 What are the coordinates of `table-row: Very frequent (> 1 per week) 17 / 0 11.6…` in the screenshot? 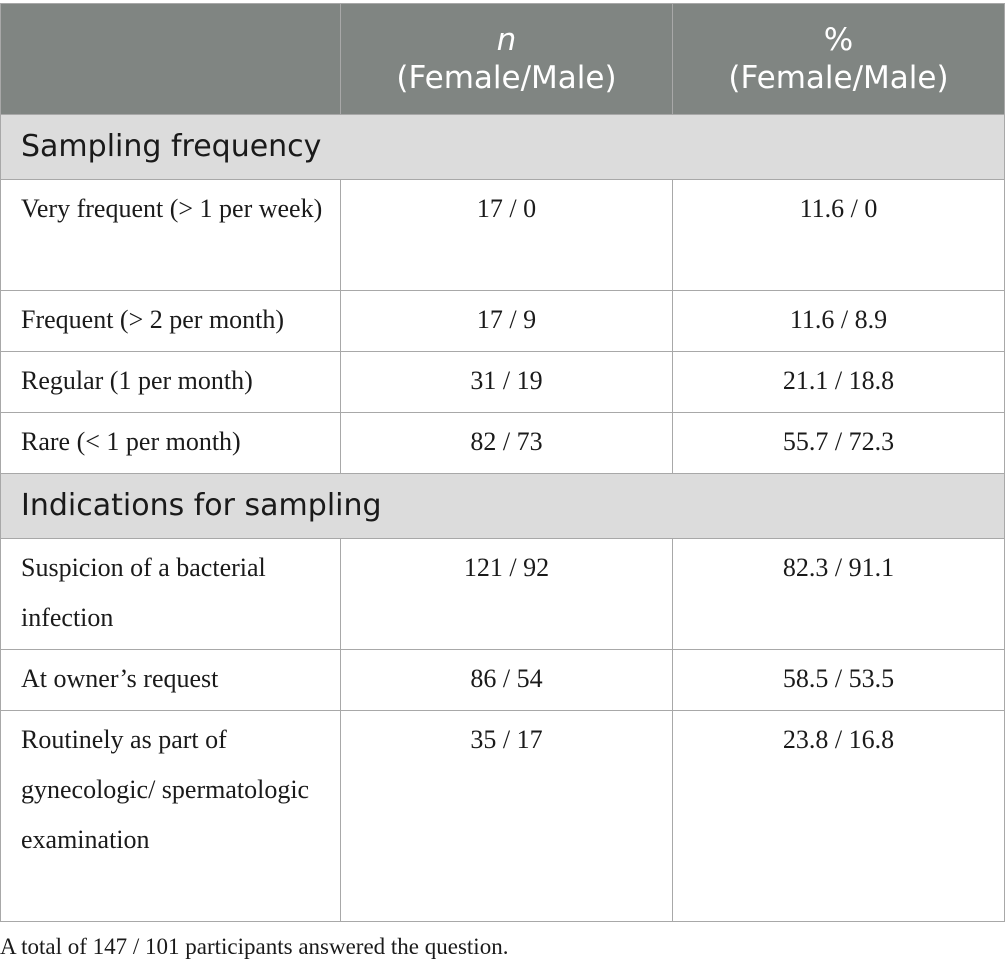 It's located at (502, 235).